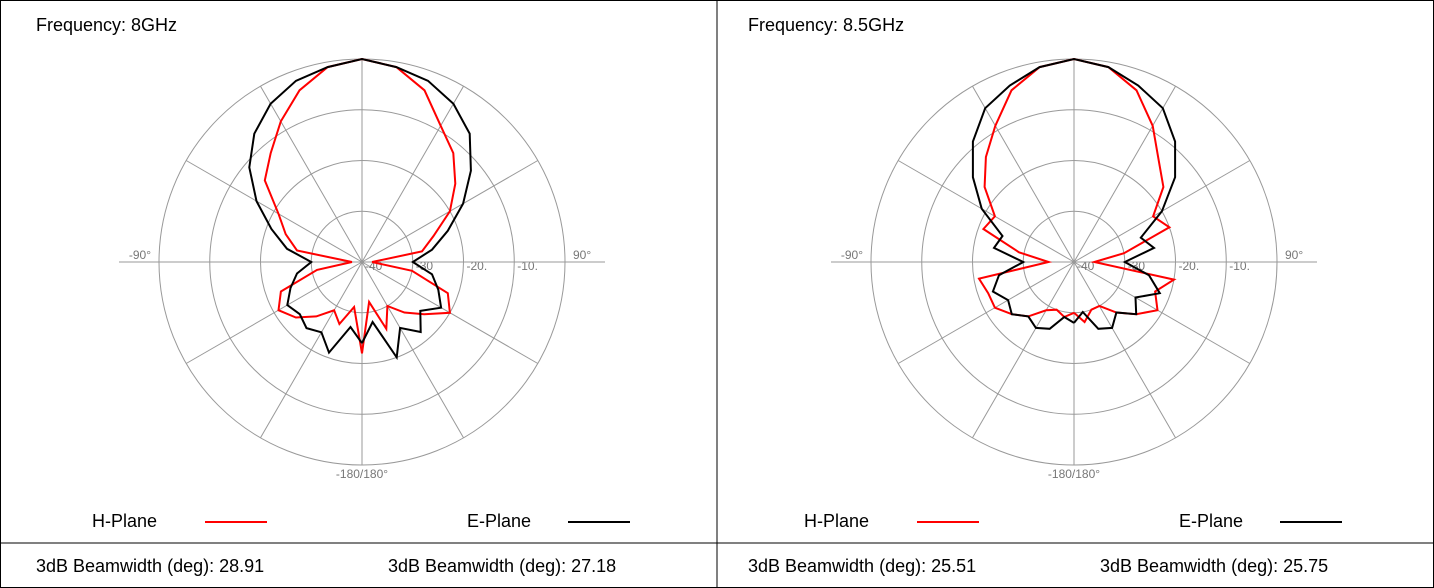  I want to click on beamwidth: 3dB Beamwidth (deg): 28.91, so click(150, 566).